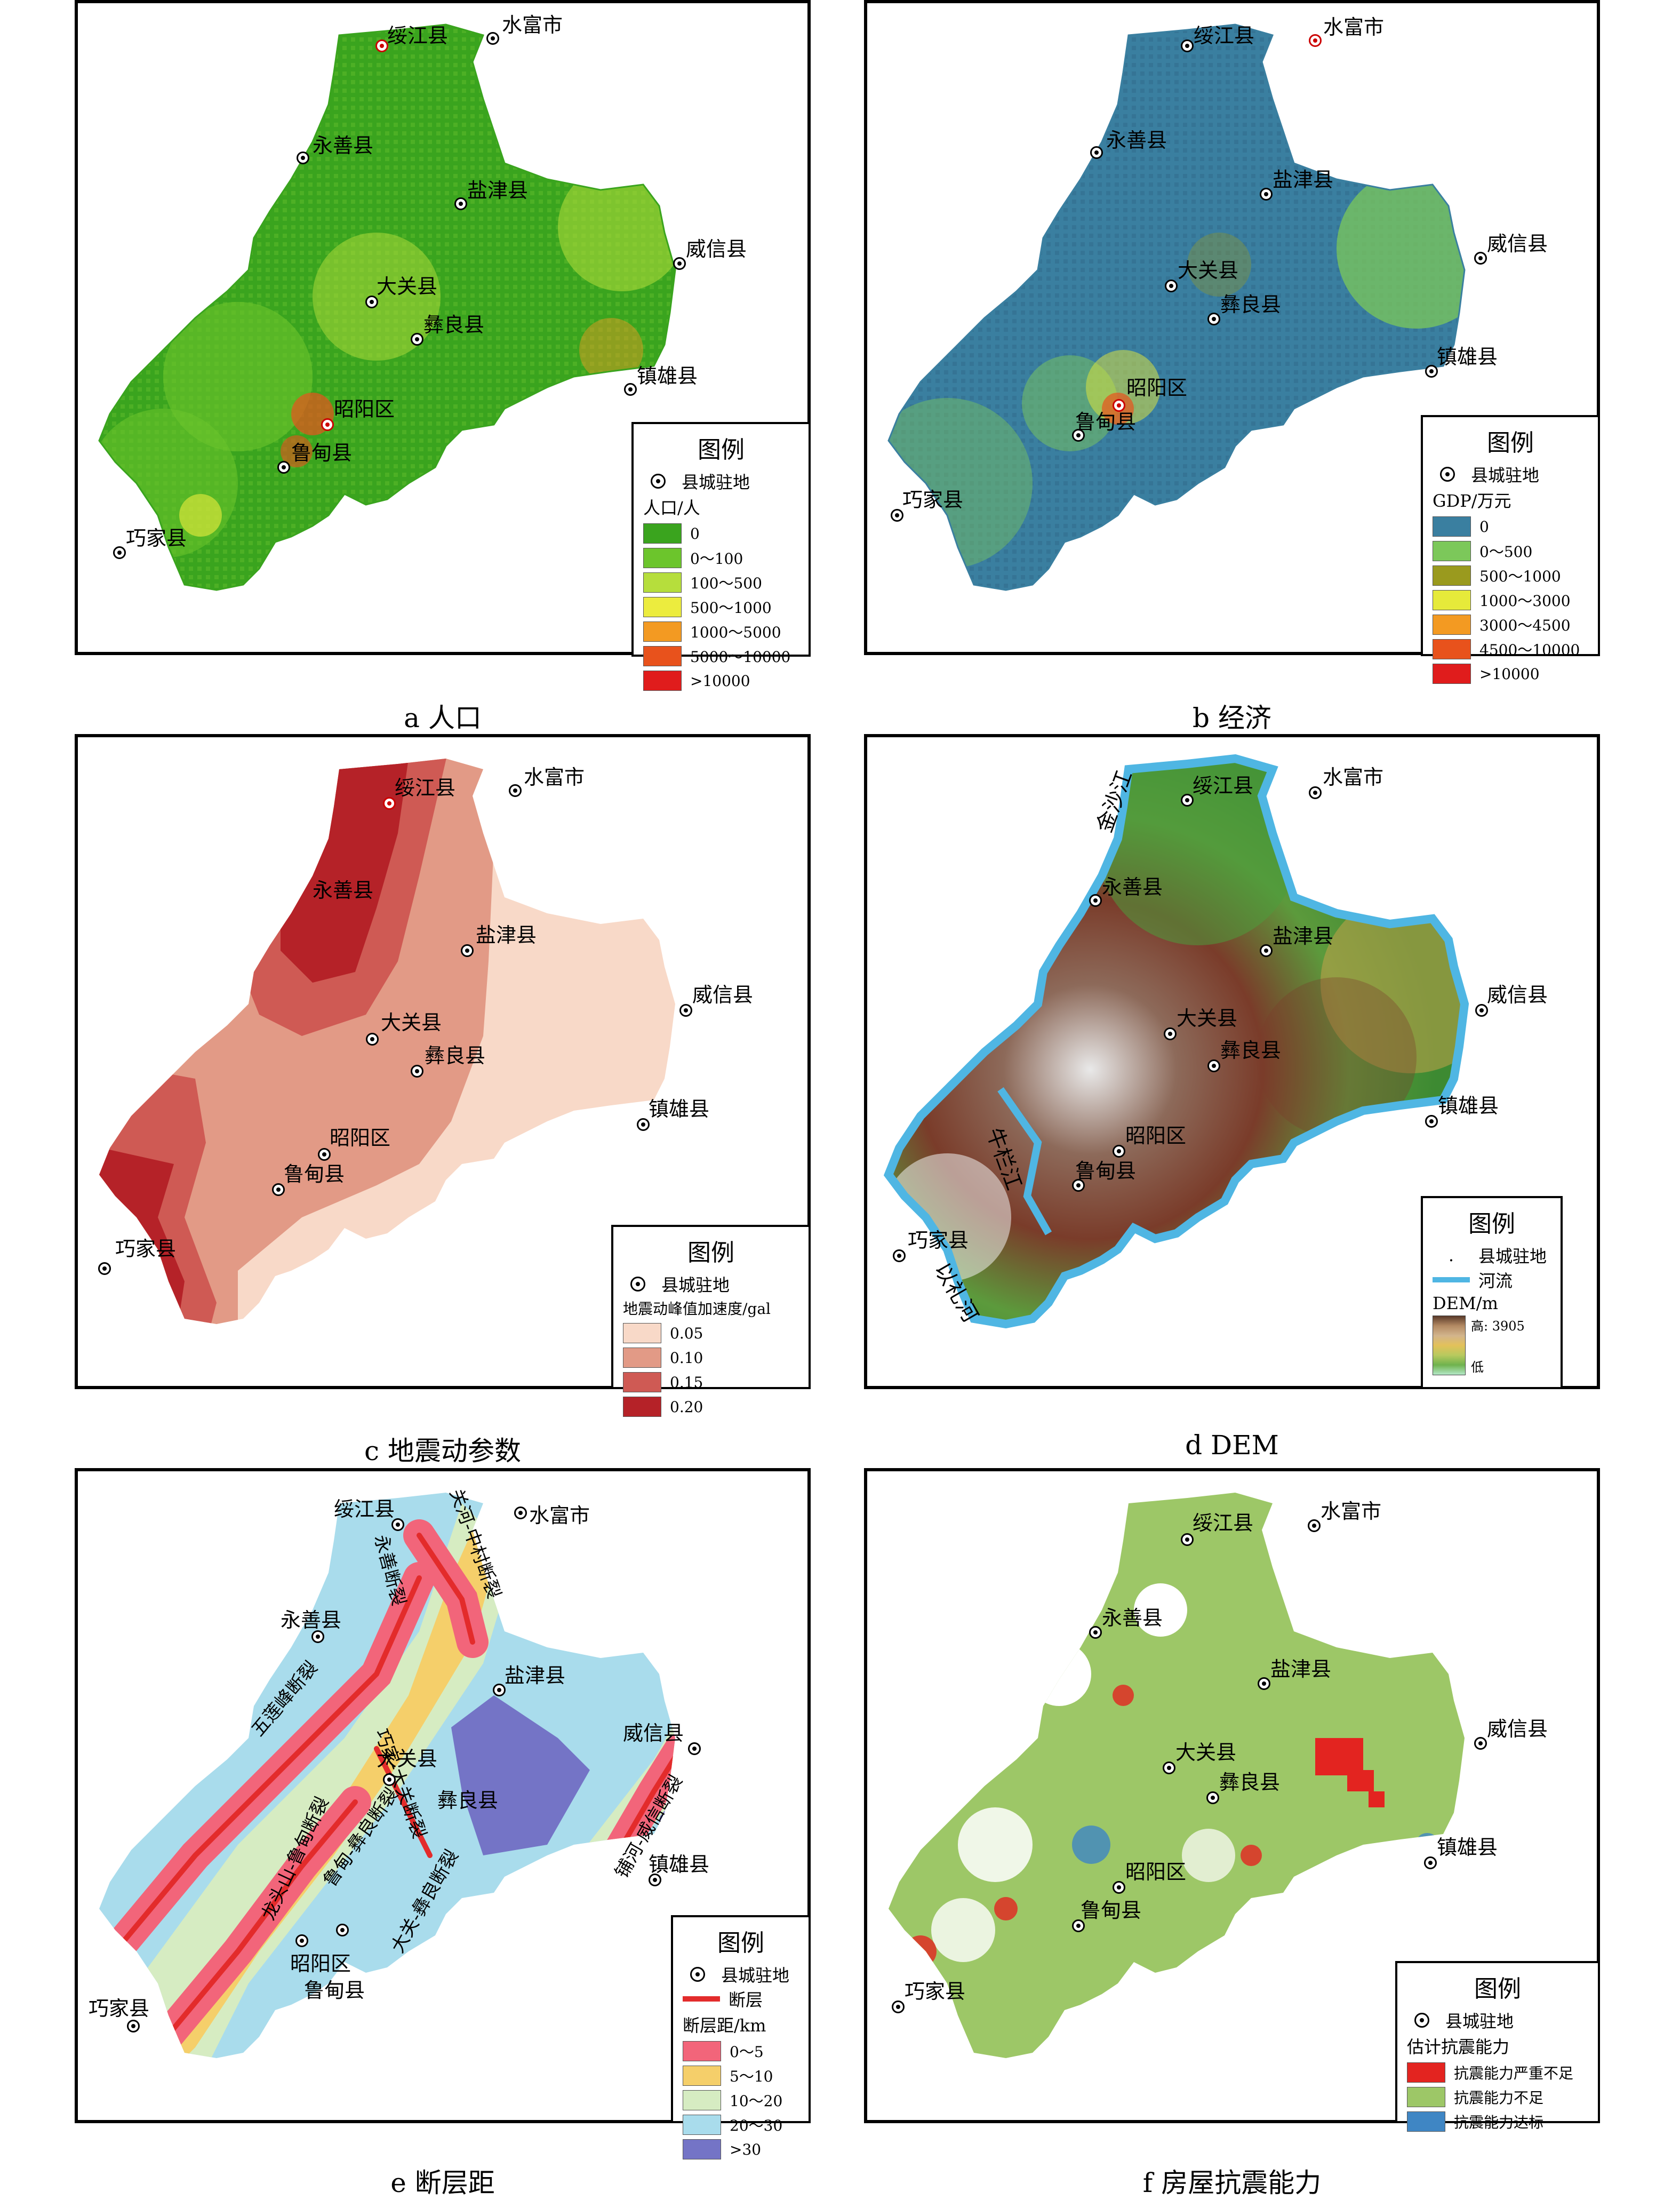 The image size is (1680, 2200). I want to click on legend-item-label: 4500～10000, so click(1529, 650).